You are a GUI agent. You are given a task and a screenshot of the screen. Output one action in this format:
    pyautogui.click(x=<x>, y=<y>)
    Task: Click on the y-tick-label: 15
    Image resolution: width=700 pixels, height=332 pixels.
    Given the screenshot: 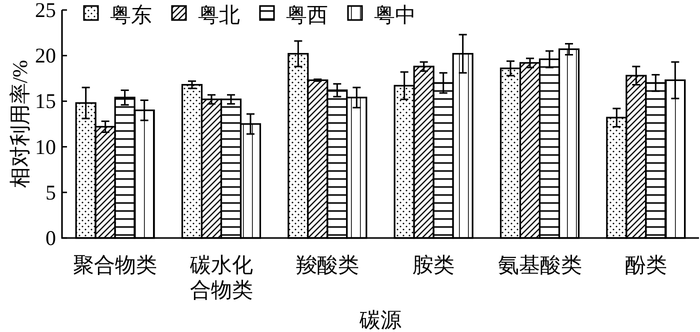 What is the action you would take?
    pyautogui.click(x=45, y=101)
    